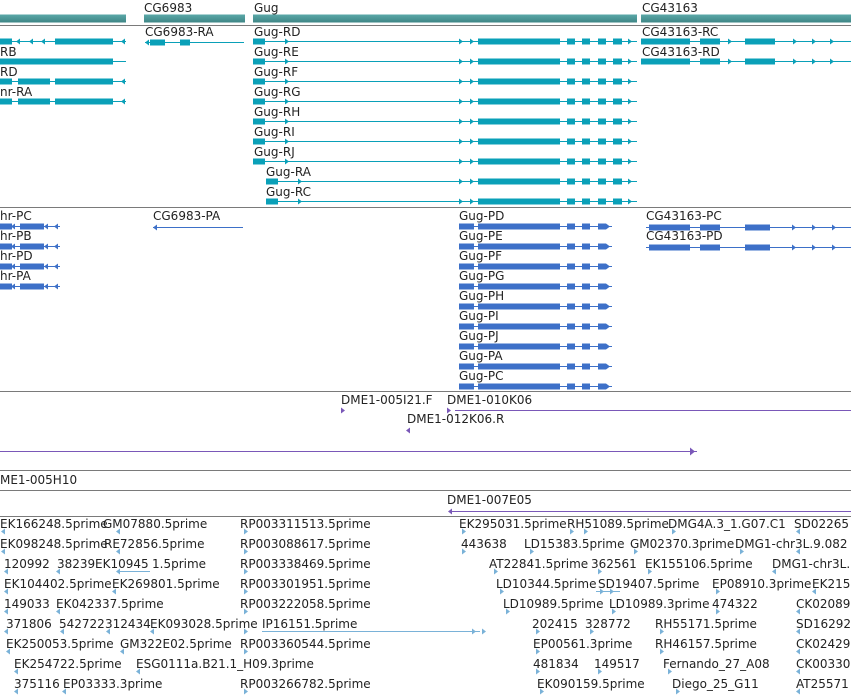 The width and height of the screenshot is (851, 700). I want to click on cds-label: Gug-PA, so click(481, 356).